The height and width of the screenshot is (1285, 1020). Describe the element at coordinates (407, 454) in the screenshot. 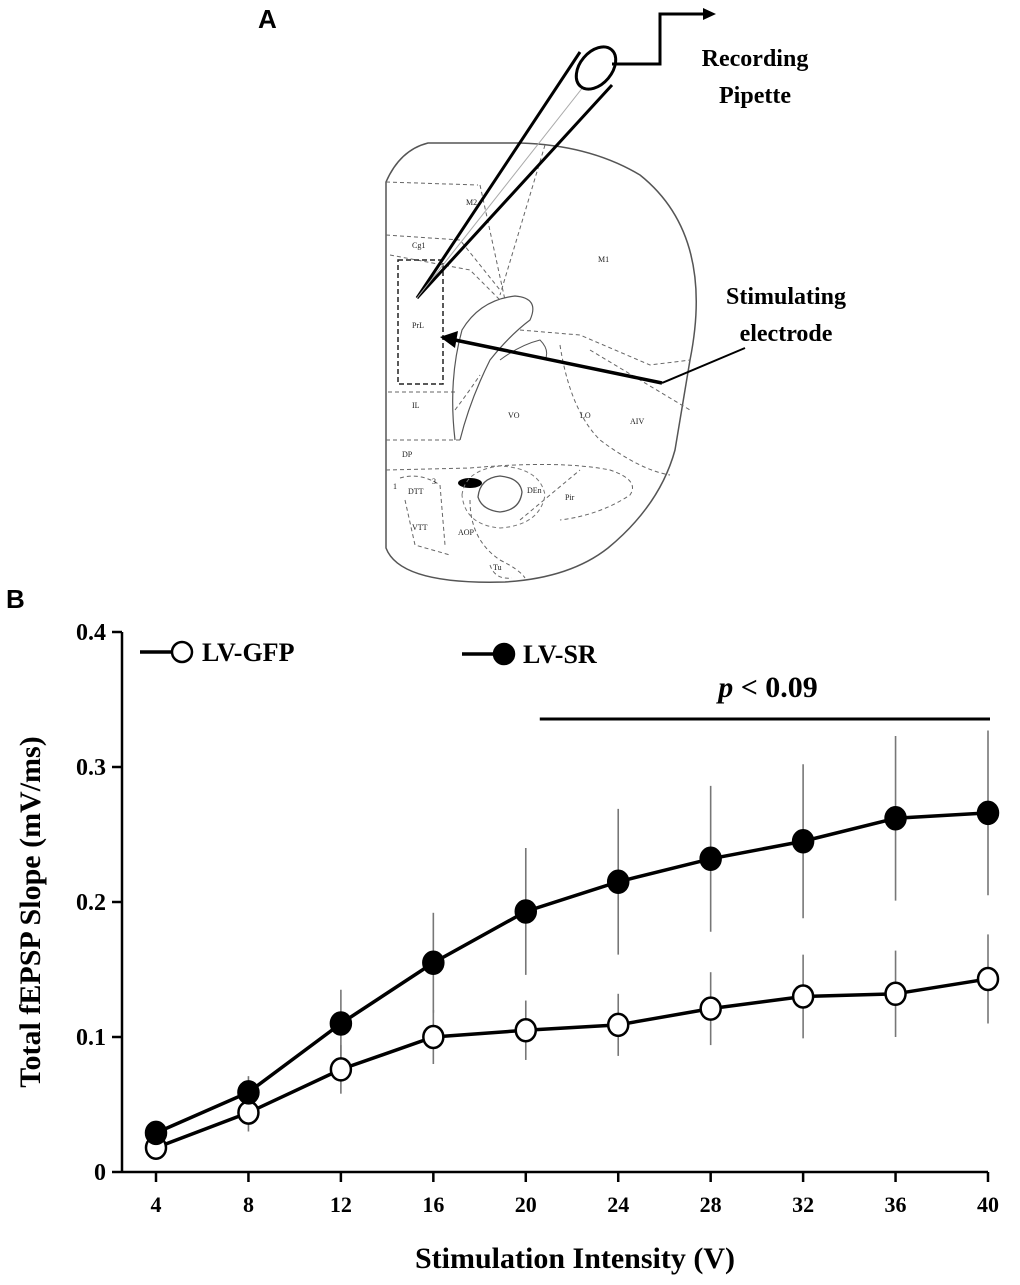

I see `svg-text: DP` at that location.